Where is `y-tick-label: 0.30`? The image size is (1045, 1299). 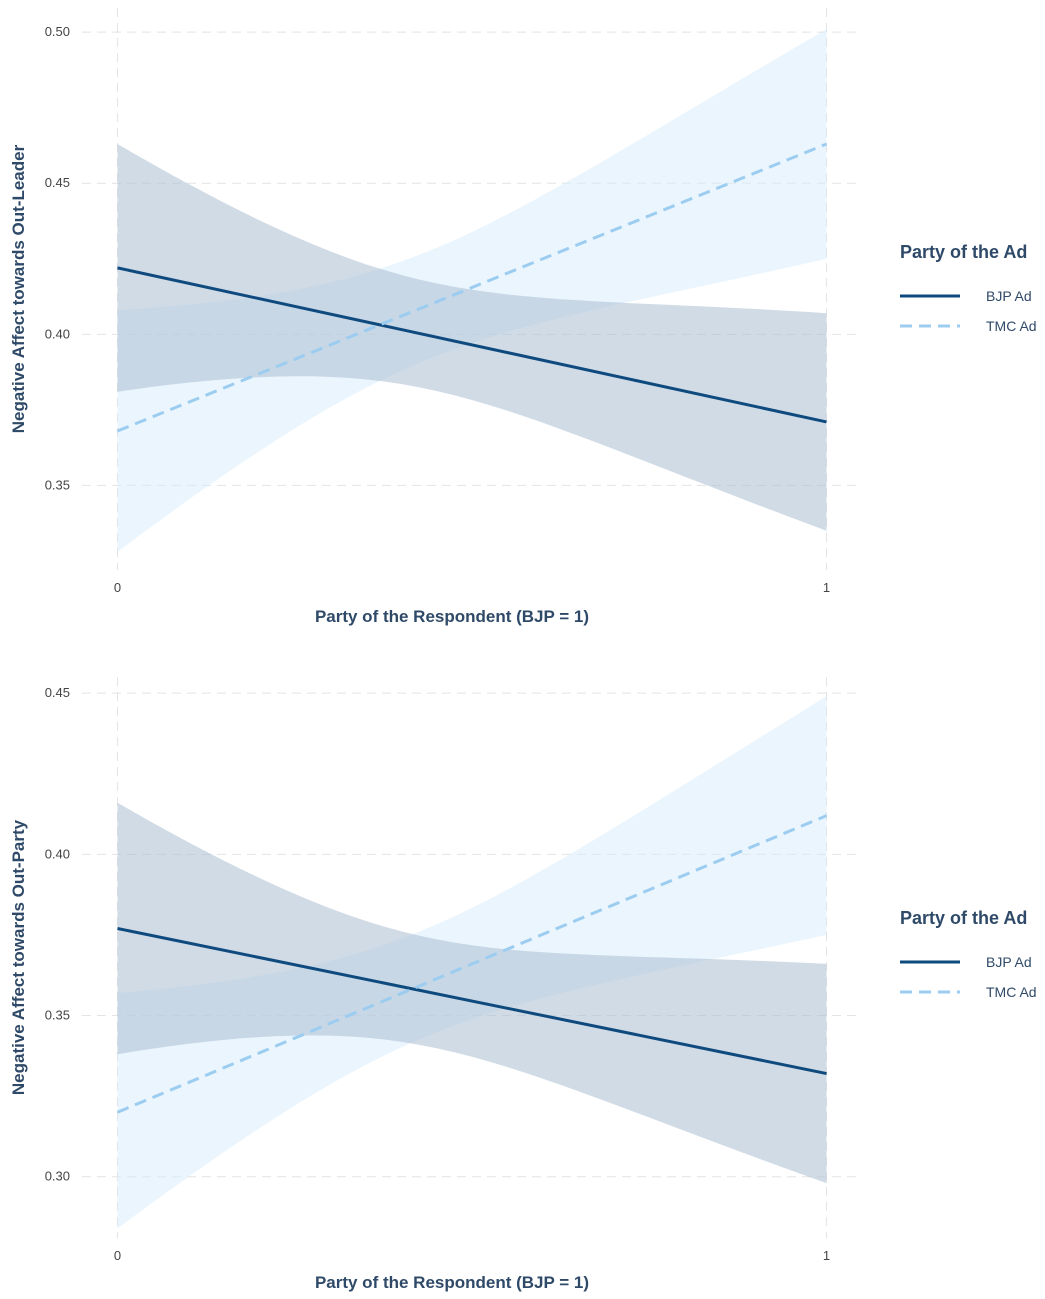
y-tick-label: 0.30 is located at coordinates (57, 1176).